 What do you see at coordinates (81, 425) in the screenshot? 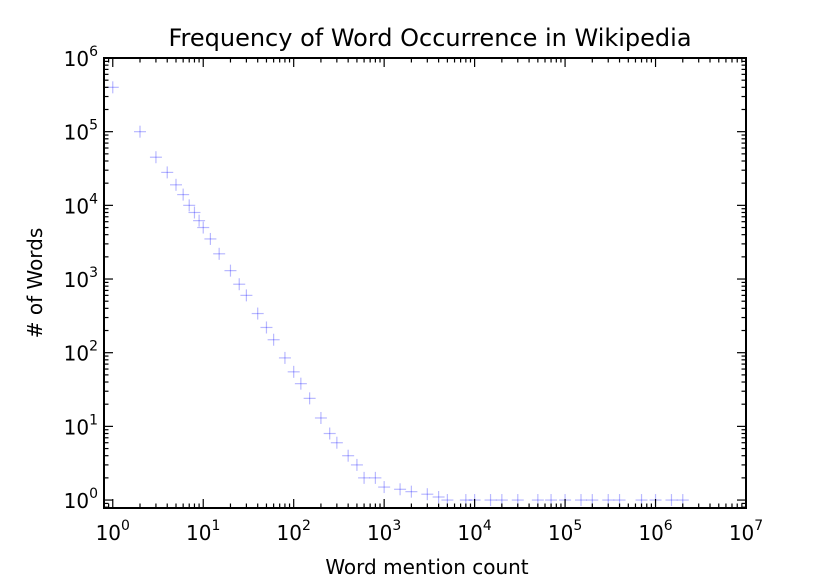
I see `y-tick-label: 10¹` at bounding box center [81, 425].